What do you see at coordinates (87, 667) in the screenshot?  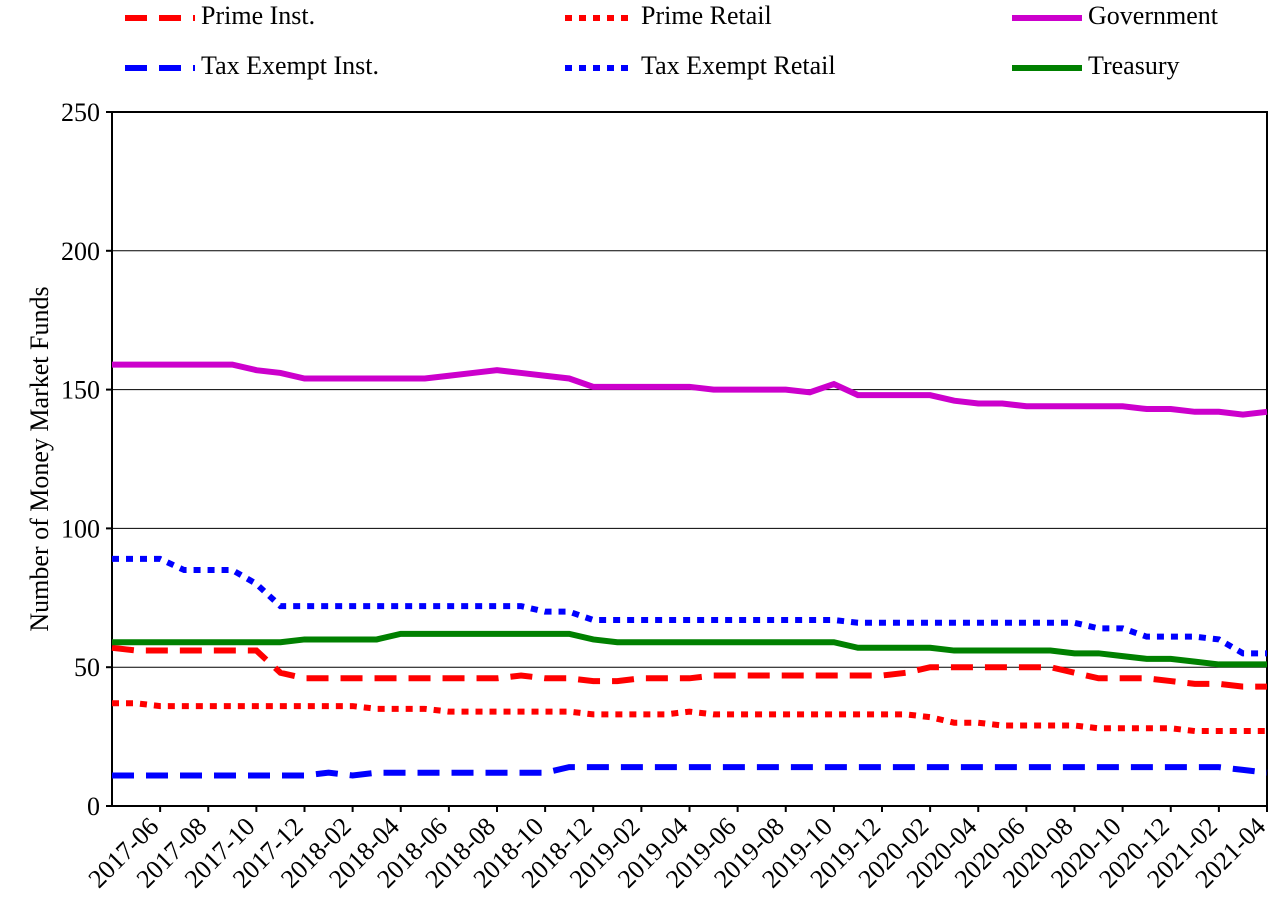 I see `y-tick-label: 50` at bounding box center [87, 667].